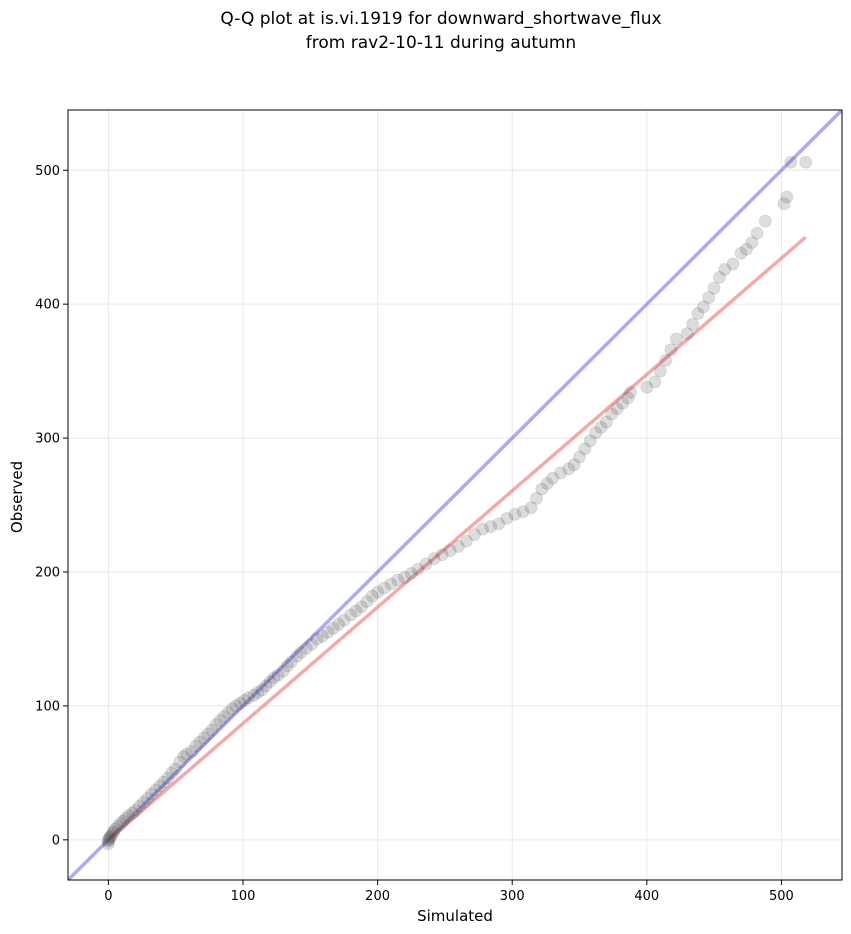 Image resolution: width=851 pixels, height=934 pixels. Describe the element at coordinates (646, 896) in the screenshot. I see `x-tick-label-4: 400` at that location.